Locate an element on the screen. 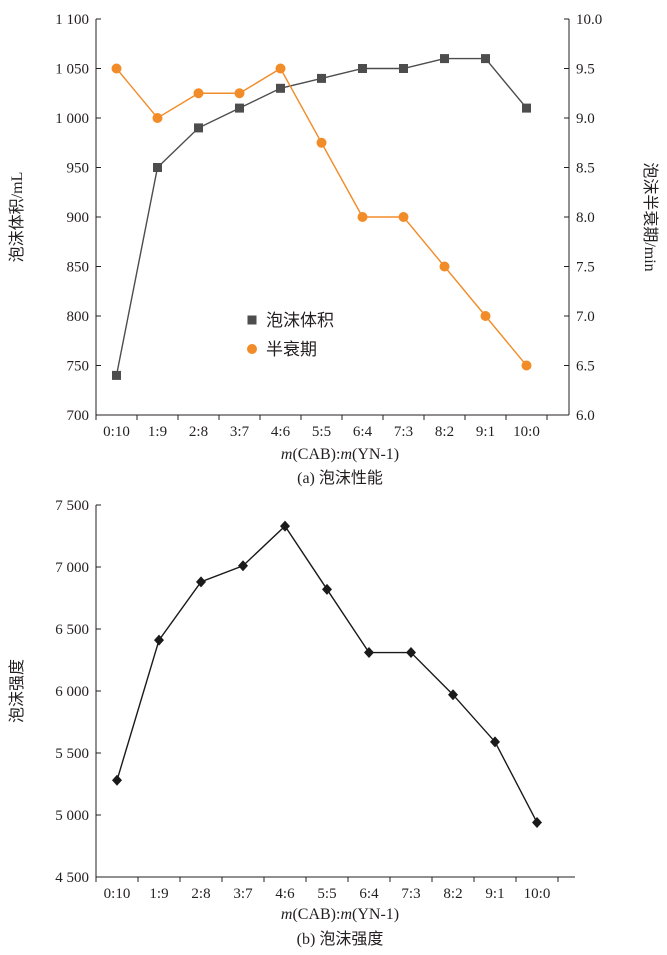  y-right-tick-label: 8.0 is located at coordinates (585, 218).